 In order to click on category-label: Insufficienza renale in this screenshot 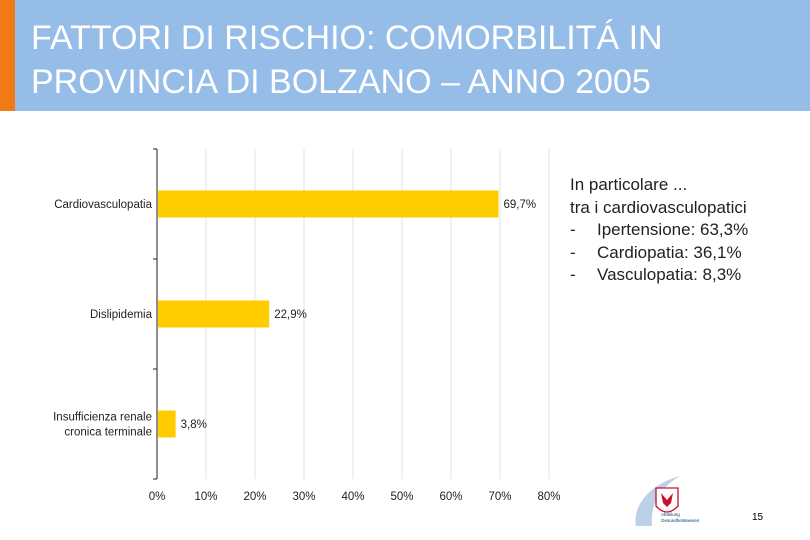, I will do `click(102, 418)`.